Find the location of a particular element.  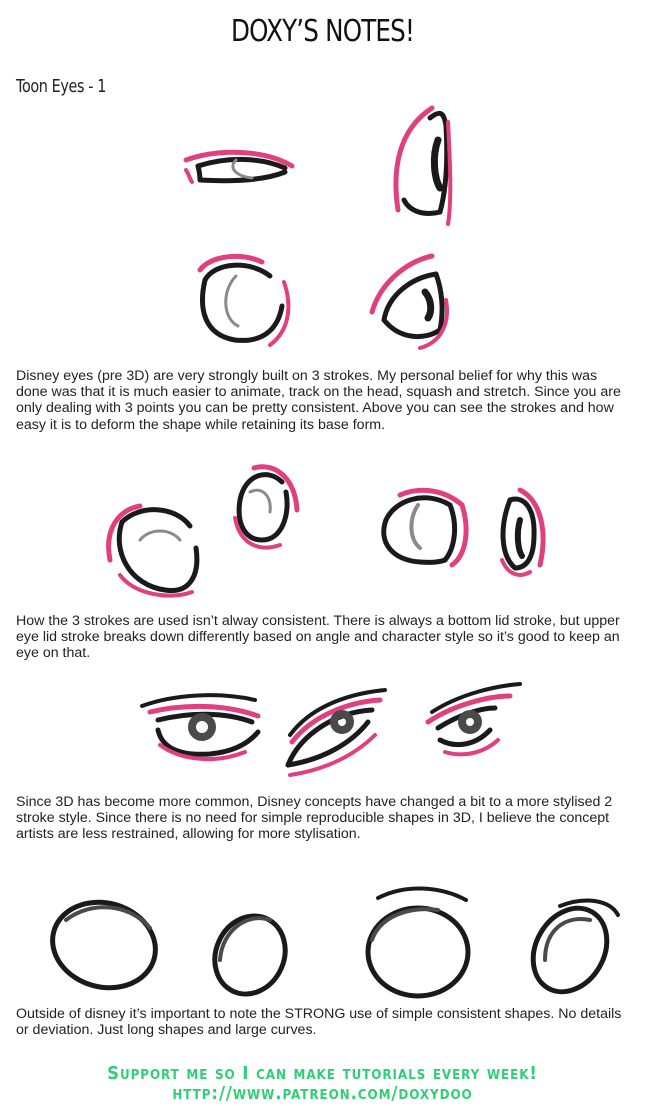

stylised-eye-front-drawing is located at coordinates (200, 727).